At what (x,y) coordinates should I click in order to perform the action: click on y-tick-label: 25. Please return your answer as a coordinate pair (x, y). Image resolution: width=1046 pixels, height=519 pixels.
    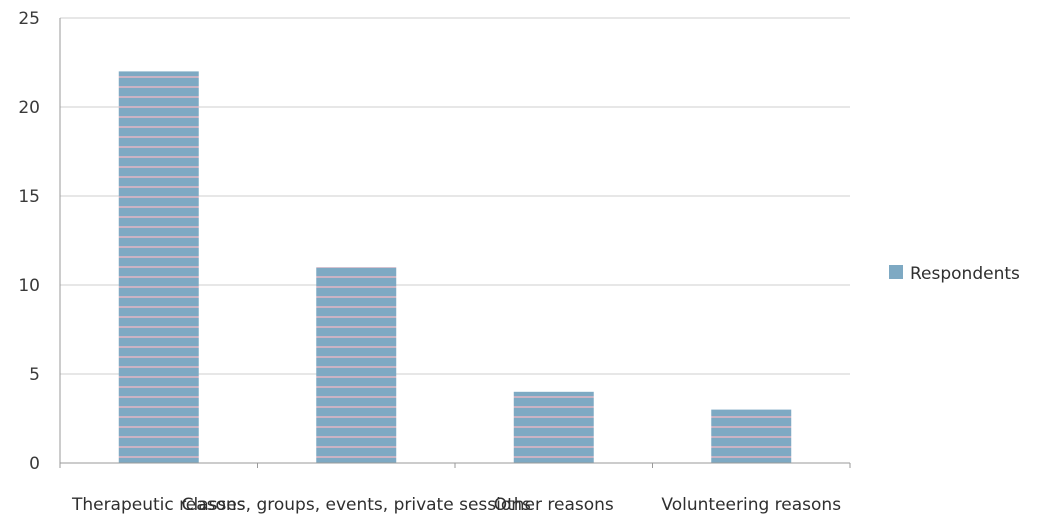
    Looking at the image, I should click on (29, 19).